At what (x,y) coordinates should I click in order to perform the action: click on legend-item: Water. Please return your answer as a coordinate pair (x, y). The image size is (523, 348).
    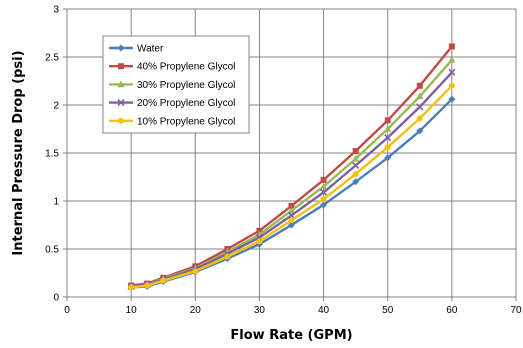
    Looking at the image, I should click on (136, 49).